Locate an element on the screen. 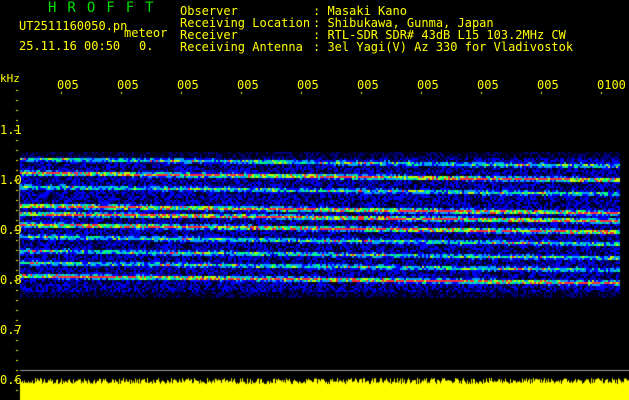 The height and width of the screenshot is (400, 629). y-tick-label: 0.6 is located at coordinates (11, 380).